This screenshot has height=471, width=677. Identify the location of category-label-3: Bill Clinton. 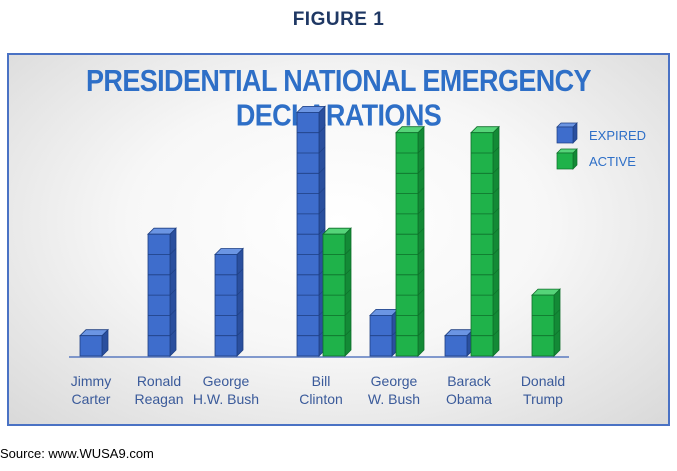
(321, 390).